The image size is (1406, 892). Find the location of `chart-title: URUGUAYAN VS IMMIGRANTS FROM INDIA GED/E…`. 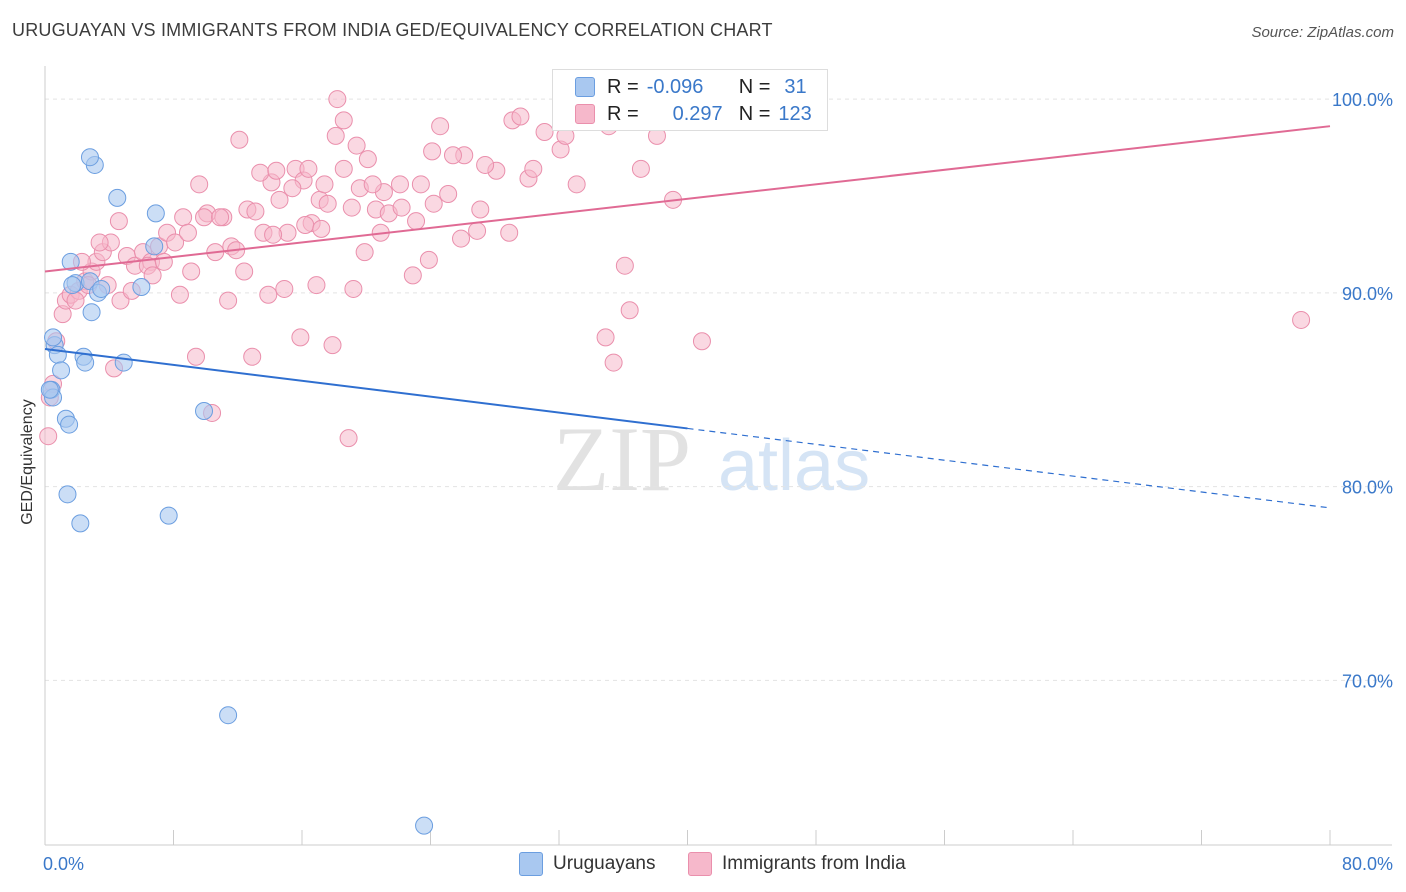

chart-title: URUGUAYAN VS IMMIGRANTS FROM INDIA GED/E… is located at coordinates (392, 30).